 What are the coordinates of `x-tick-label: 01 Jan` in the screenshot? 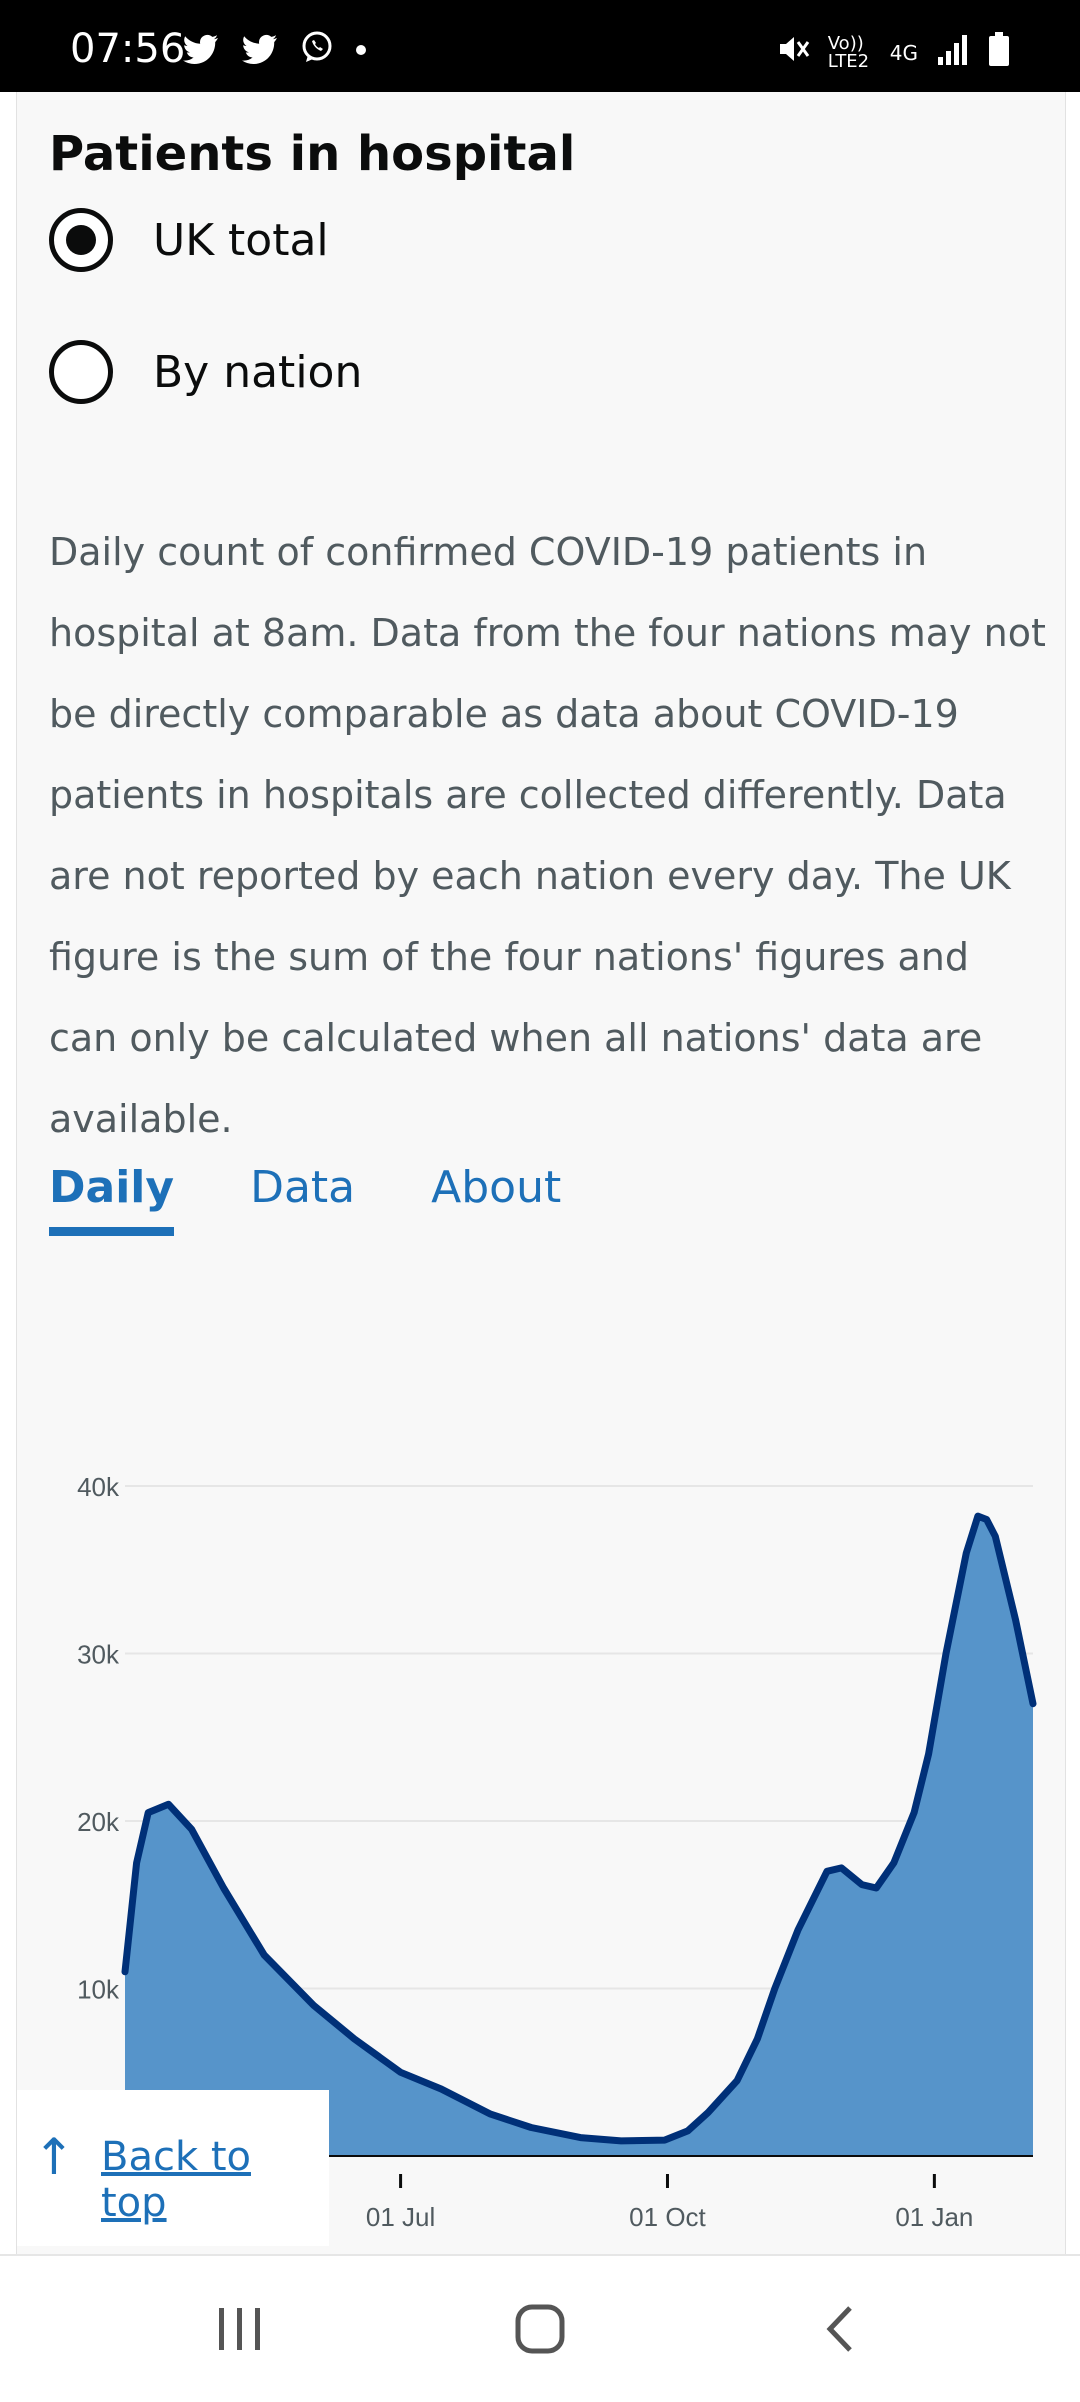 It's located at (934, 2217).